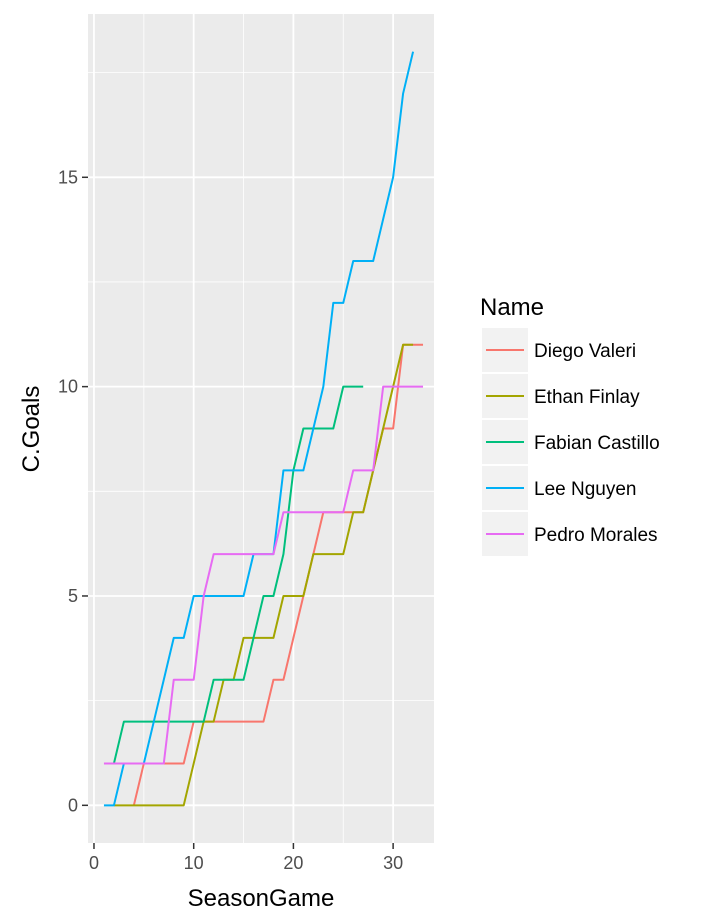 The height and width of the screenshot is (921, 720). Describe the element at coordinates (597, 443) in the screenshot. I see `legend-label-fabian-castillo: Fabian Castillo` at that location.